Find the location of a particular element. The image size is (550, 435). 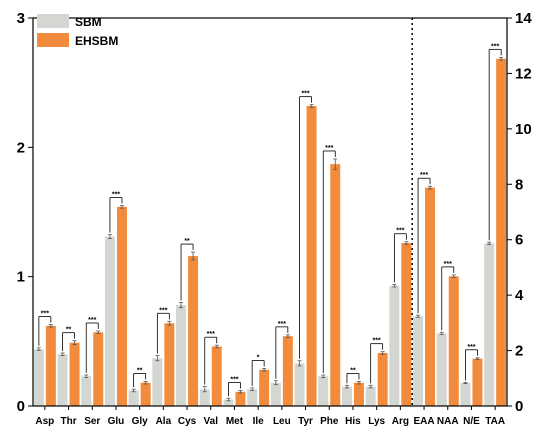

error-bar-ehsbm-gly is located at coordinates (145, 383).